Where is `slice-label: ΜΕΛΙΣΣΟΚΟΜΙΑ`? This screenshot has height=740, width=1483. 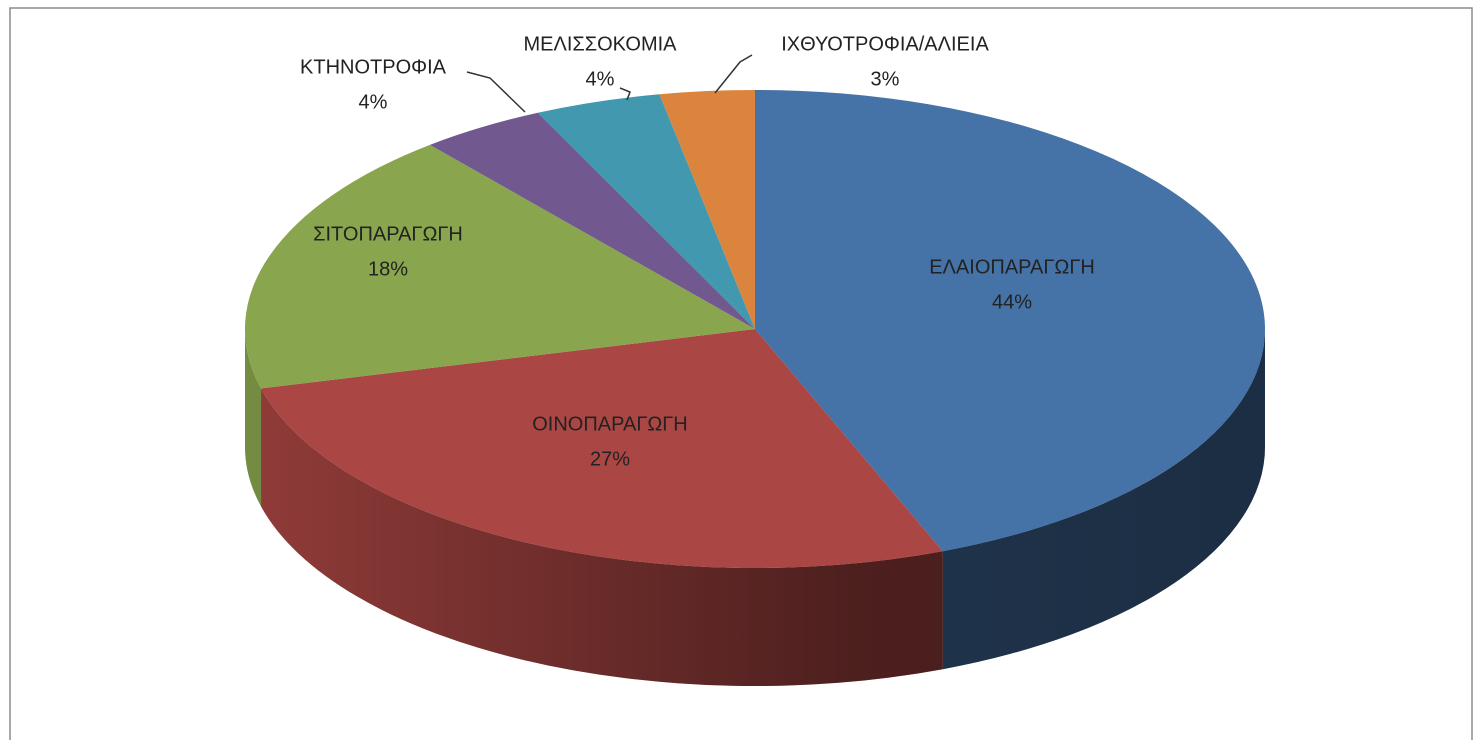 slice-label: ΜΕΛΙΣΣΟΚΟΜΙΑ is located at coordinates (600, 44).